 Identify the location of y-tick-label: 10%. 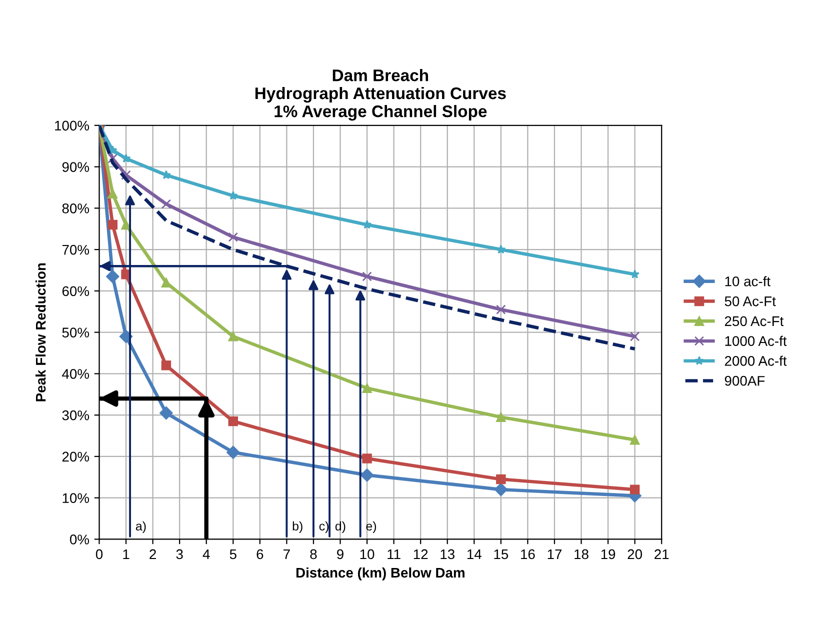
(76, 498).